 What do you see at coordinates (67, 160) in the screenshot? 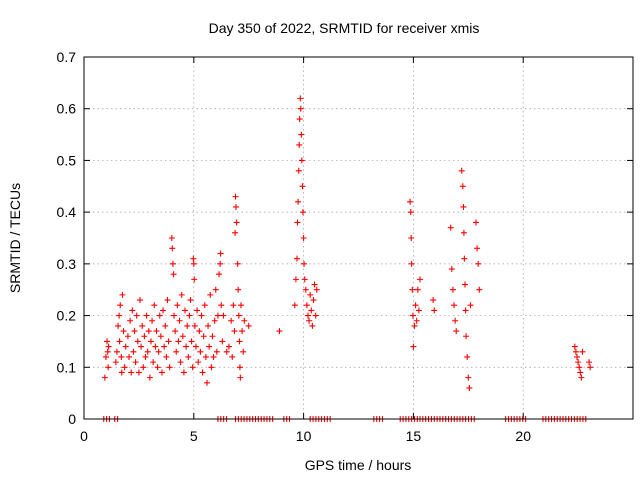
I see `y-tick-label: 0.5` at bounding box center [67, 160].